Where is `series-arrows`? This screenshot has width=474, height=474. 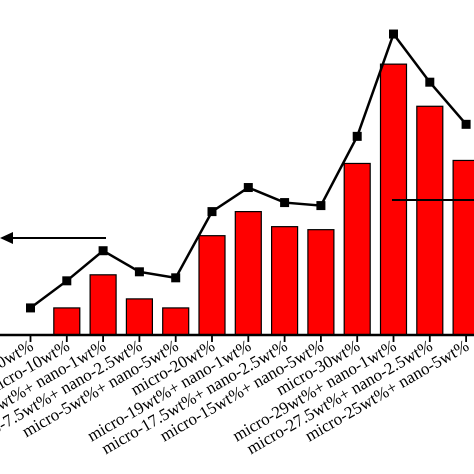
series-arrows is located at coordinates (237, 221).